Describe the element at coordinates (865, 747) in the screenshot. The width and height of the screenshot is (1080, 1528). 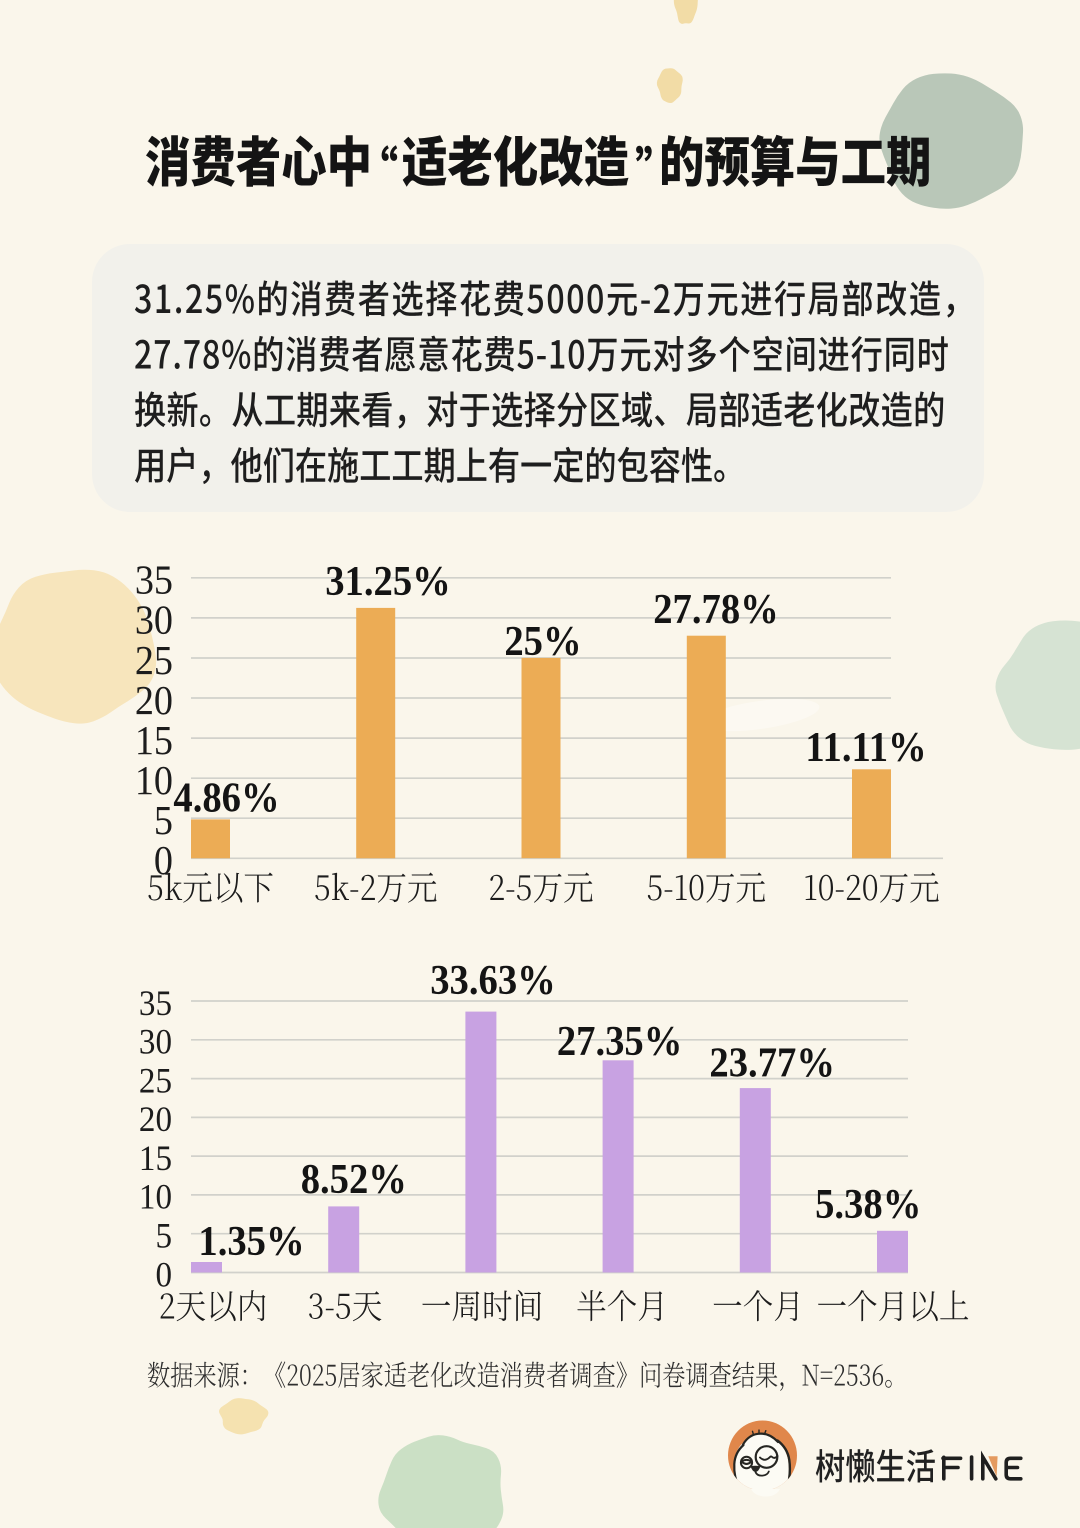
I see `svg-text: 11.11%` at that location.